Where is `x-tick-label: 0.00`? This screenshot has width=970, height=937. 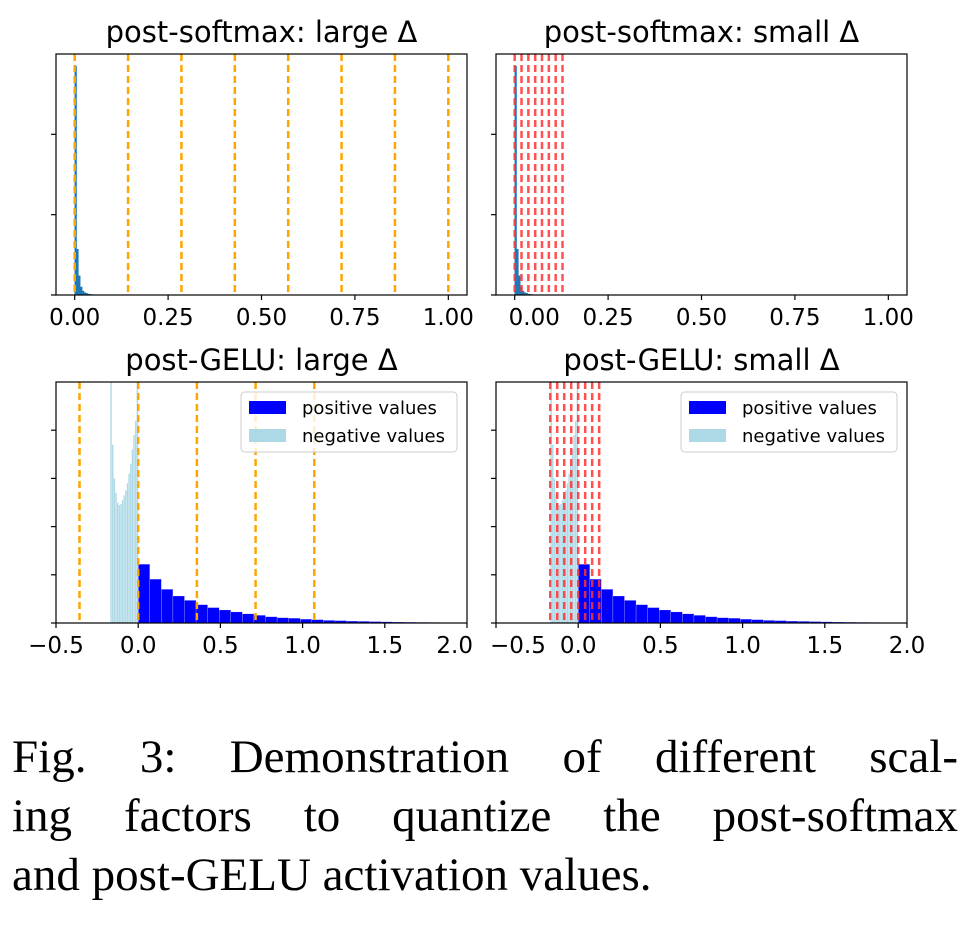
x-tick-label: 0.00 is located at coordinates (534, 318).